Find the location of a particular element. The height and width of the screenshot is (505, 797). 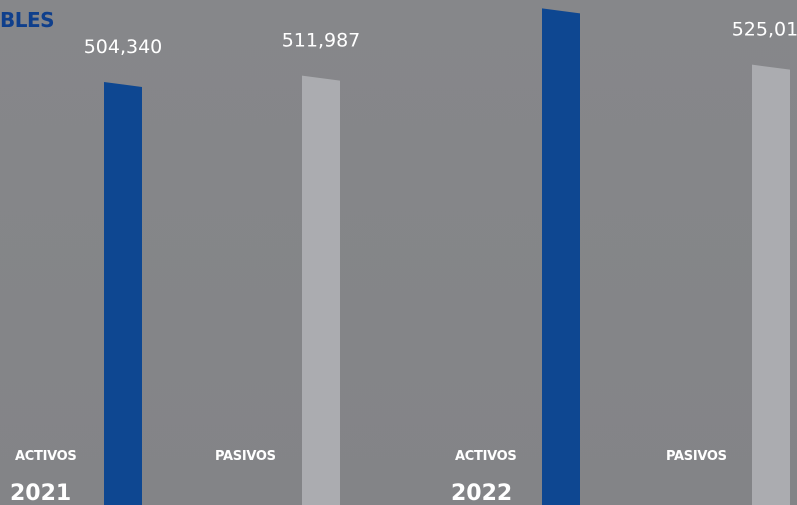

category-label-pasivos-2021: PASIVOS is located at coordinates (245, 456).